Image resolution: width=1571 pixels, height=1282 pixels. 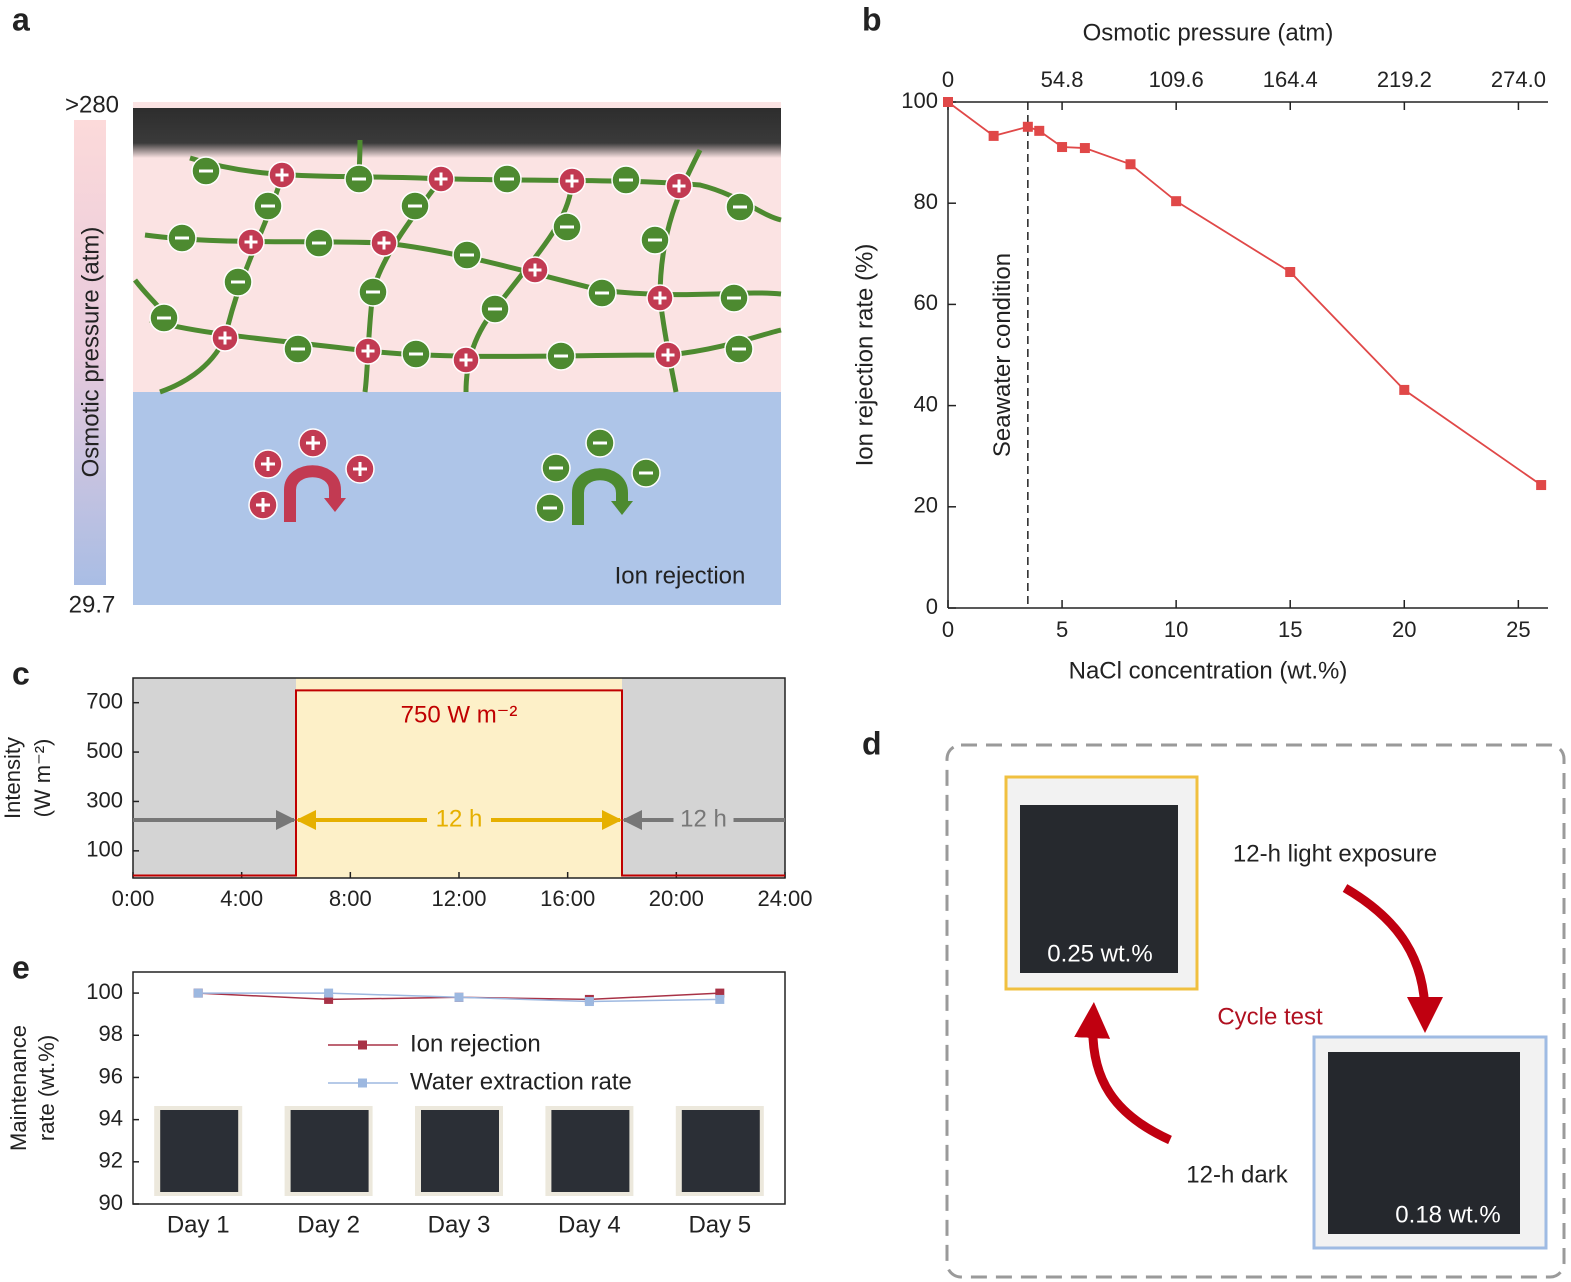 I want to click on panel-label: d, so click(x=872, y=743).